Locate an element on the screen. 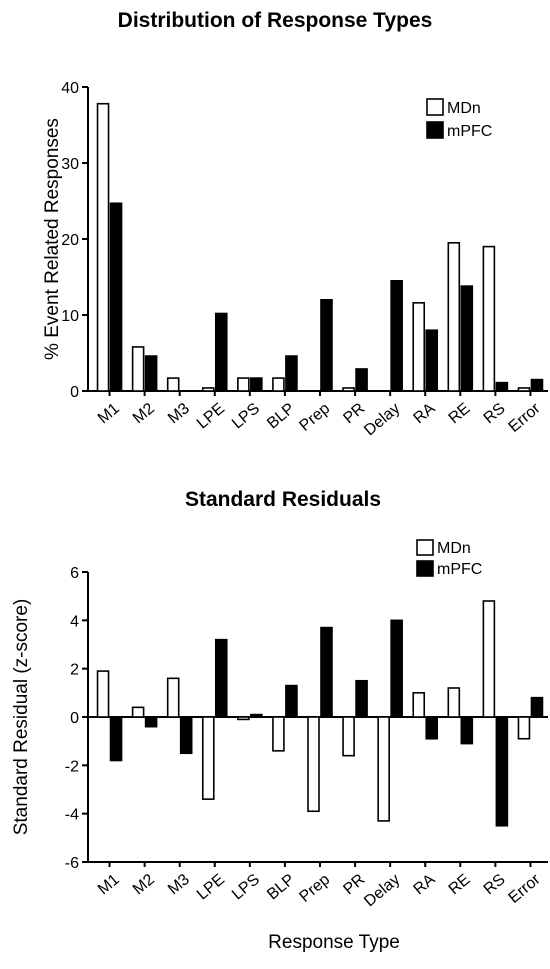 The width and height of the screenshot is (550, 969). bar-mdn-delay is located at coordinates (383, 769).